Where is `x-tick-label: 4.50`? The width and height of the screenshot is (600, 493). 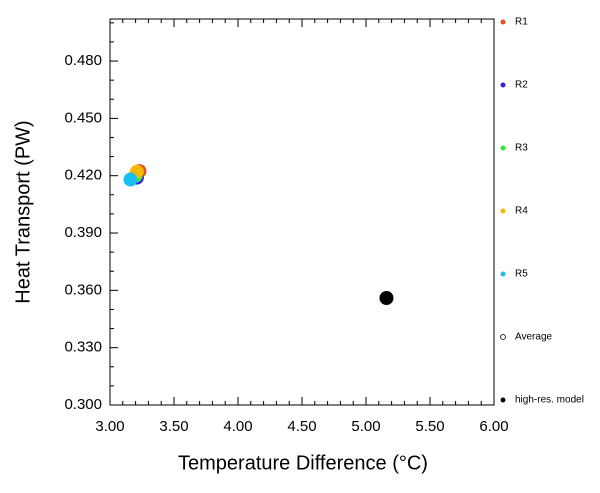
x-tick-label: 4.50 is located at coordinates (301, 426).